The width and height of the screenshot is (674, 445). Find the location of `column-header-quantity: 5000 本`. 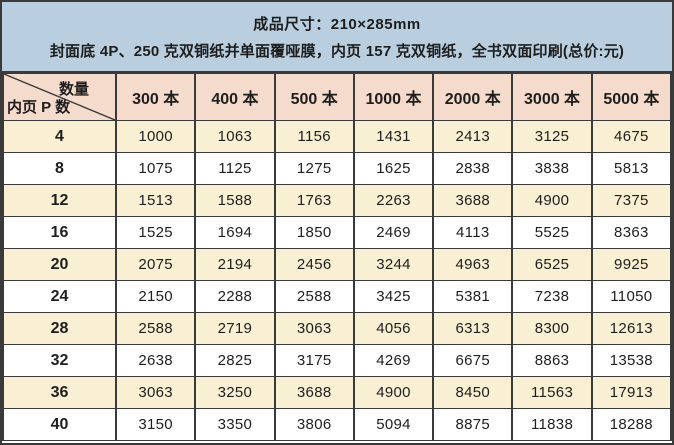

column-header-quantity: 5000 本 is located at coordinates (631, 97).